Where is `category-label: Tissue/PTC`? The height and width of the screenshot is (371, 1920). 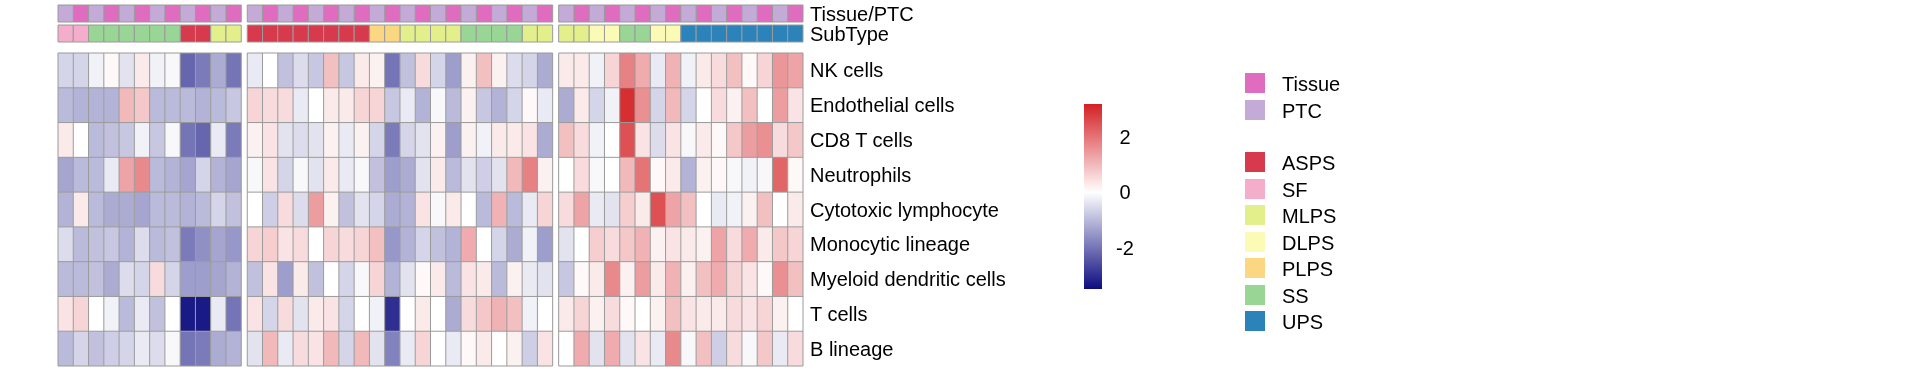 category-label: Tissue/PTC is located at coordinates (862, 13).